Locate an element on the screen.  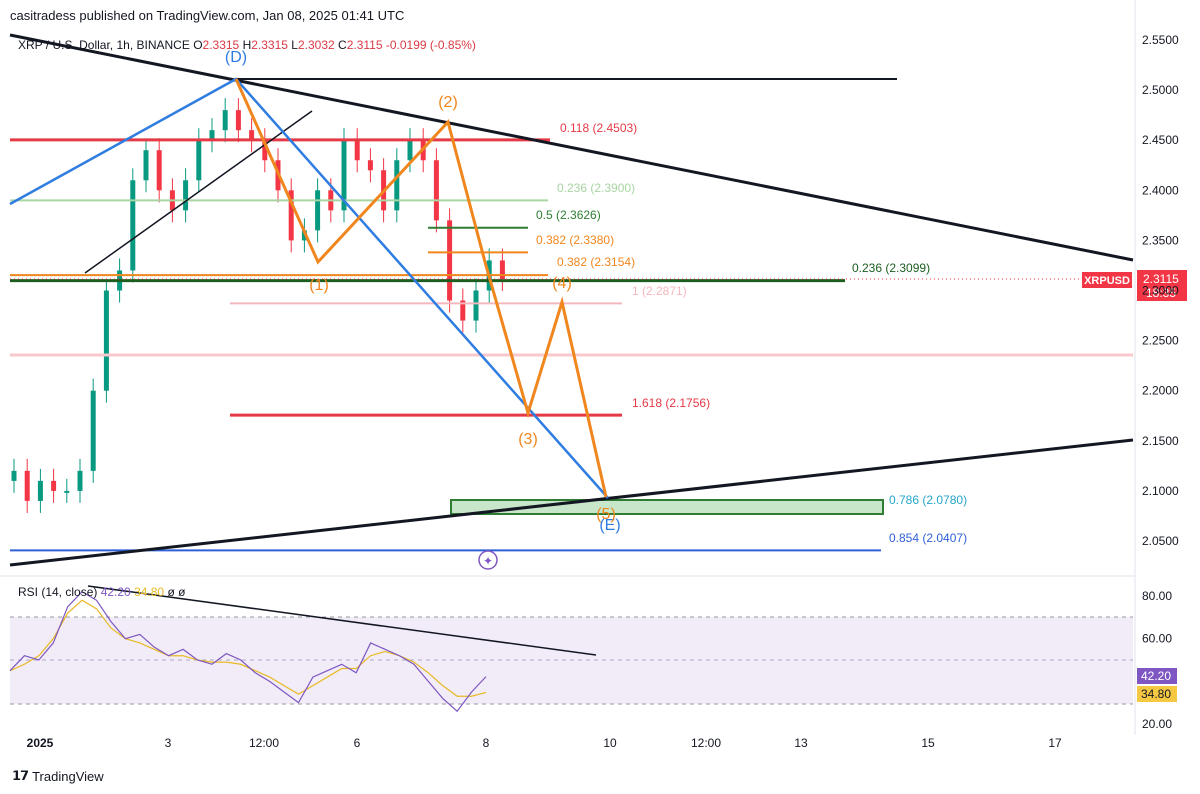
time-tick-label: 10 is located at coordinates (610, 743).